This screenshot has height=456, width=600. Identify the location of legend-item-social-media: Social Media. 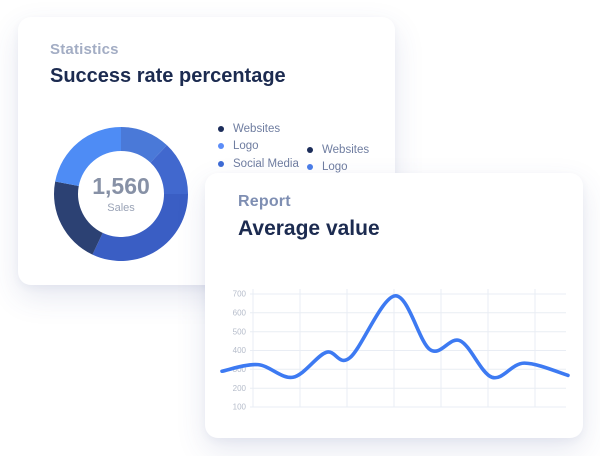
(258, 164).